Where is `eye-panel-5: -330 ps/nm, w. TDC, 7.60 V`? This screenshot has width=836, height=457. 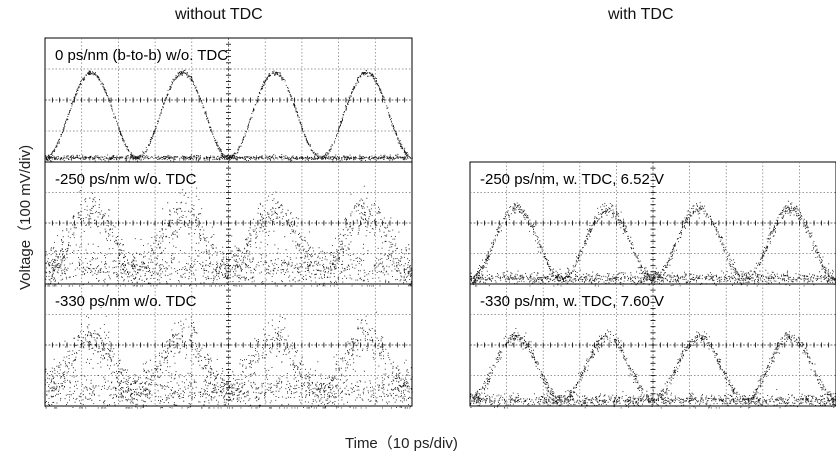
eye-panel-5: -330 ps/nm, w. TDC, 7.60 V is located at coordinates (652, 346).